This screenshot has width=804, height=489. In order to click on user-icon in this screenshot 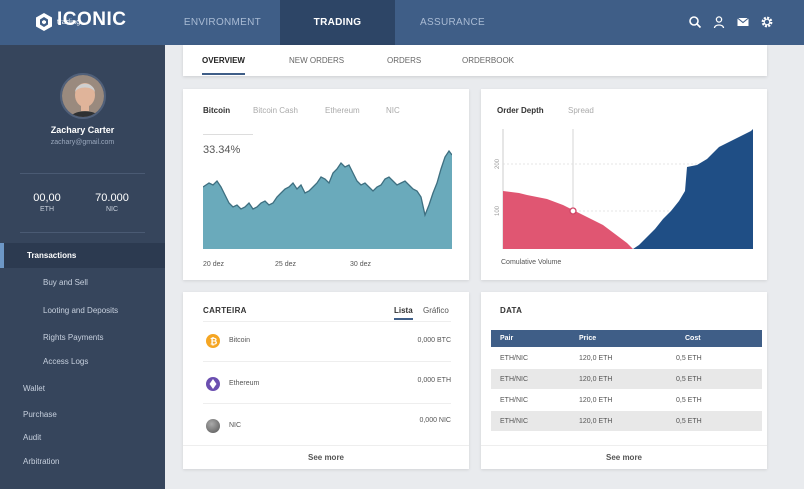, I will do `click(719, 22)`.